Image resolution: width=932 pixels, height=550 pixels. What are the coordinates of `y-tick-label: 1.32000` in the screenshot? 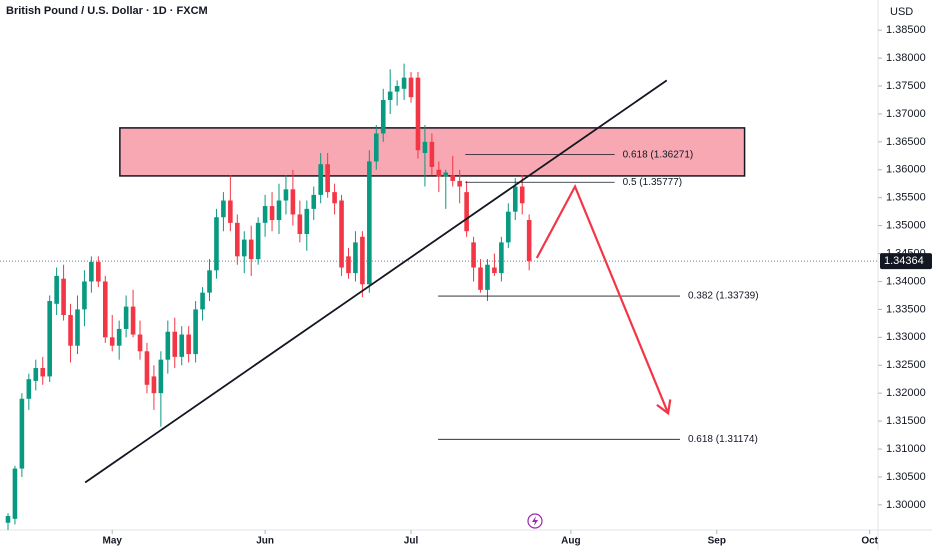 It's located at (906, 393).